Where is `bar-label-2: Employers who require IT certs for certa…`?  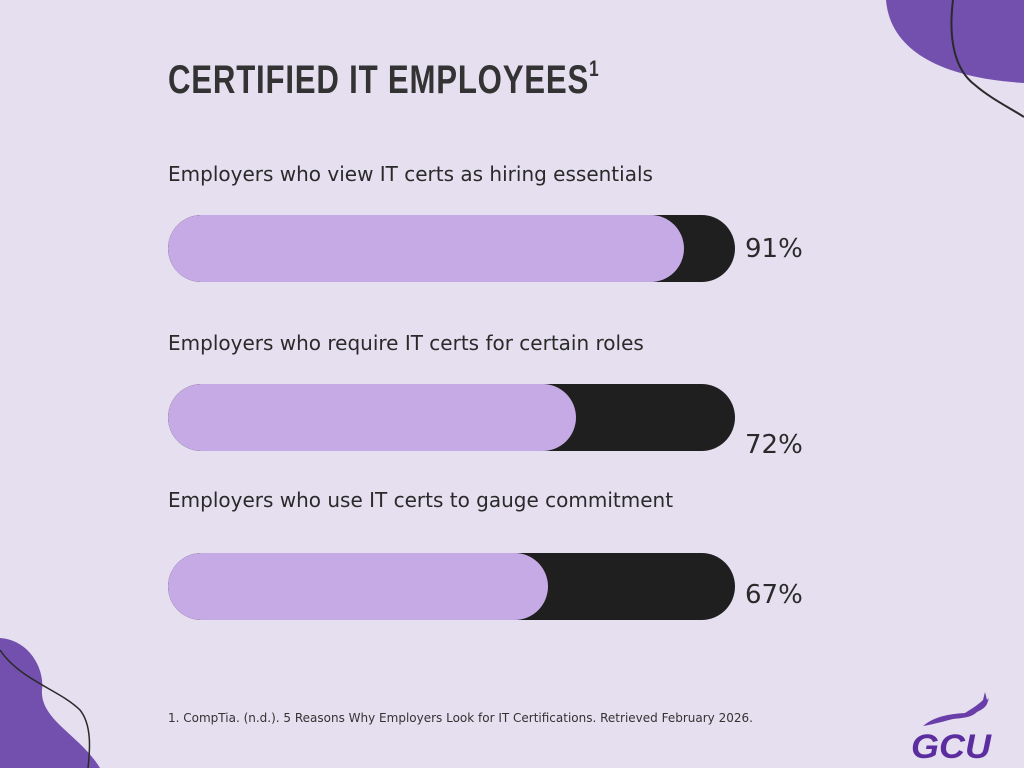 bar-label-2: Employers who require IT certs for certa… is located at coordinates (406, 343).